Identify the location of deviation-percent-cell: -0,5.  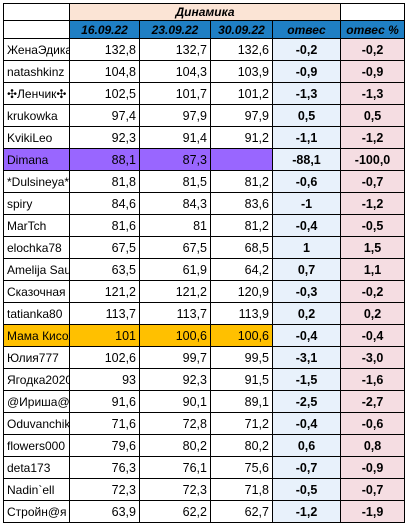
(373, 225).